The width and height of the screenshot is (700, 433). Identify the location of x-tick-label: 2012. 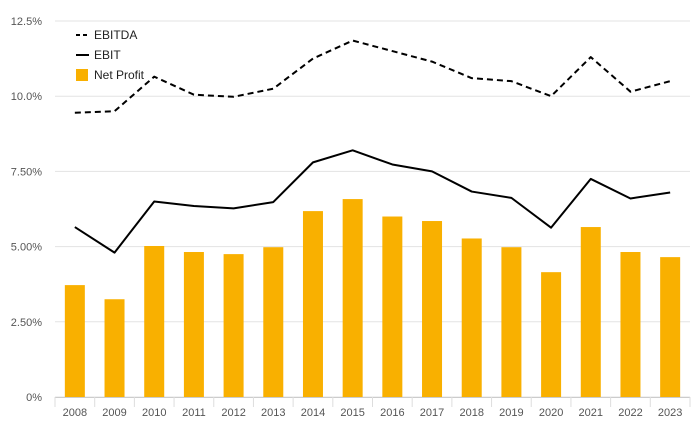
(233, 413).